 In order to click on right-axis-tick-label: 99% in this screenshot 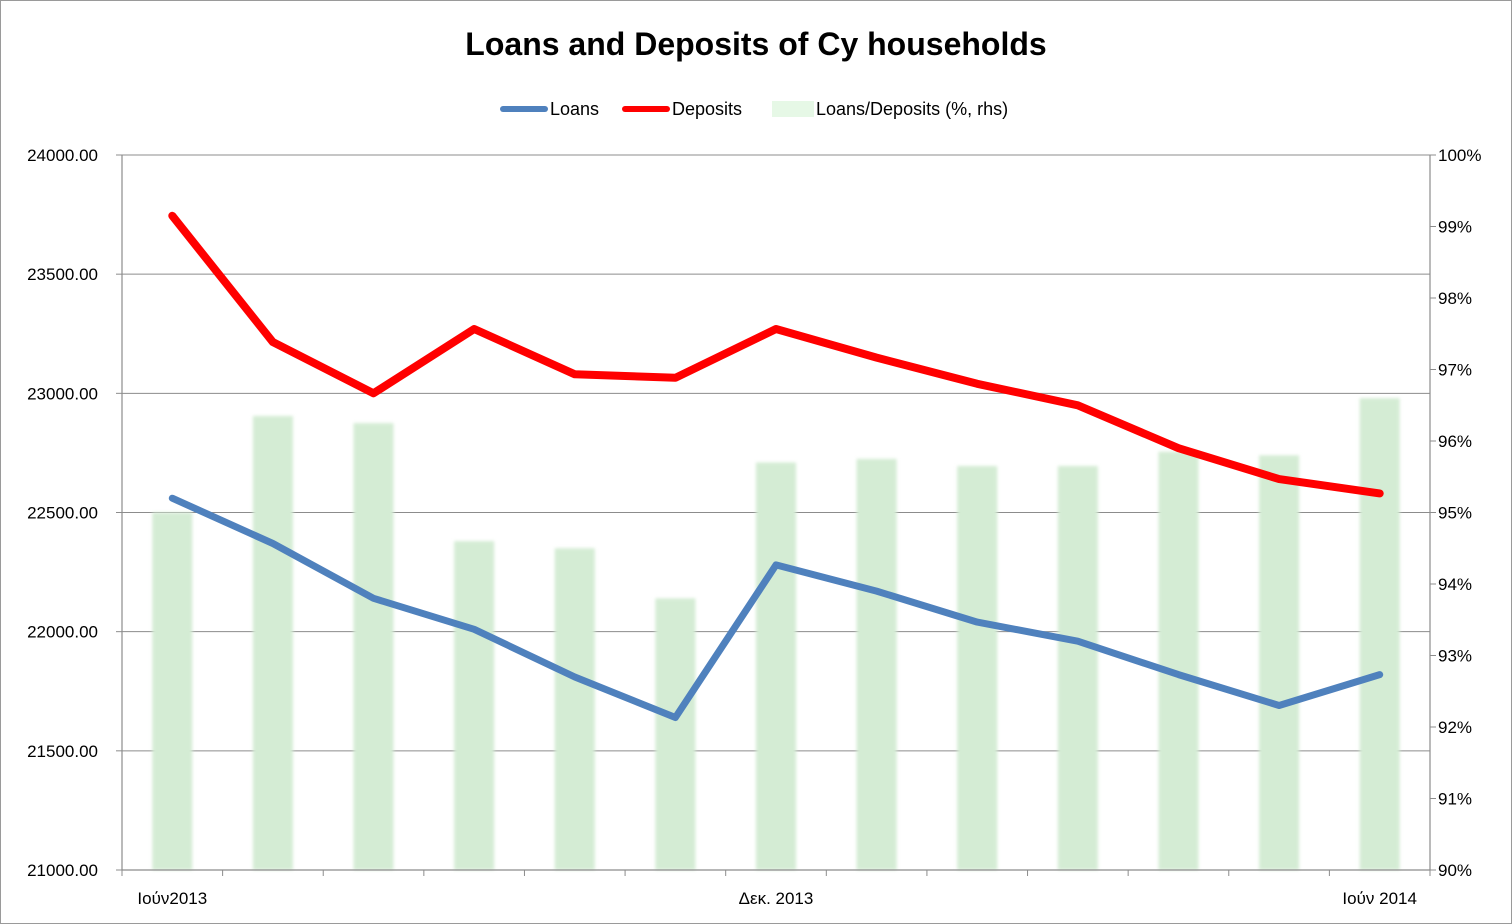, I will do `click(1455, 227)`.